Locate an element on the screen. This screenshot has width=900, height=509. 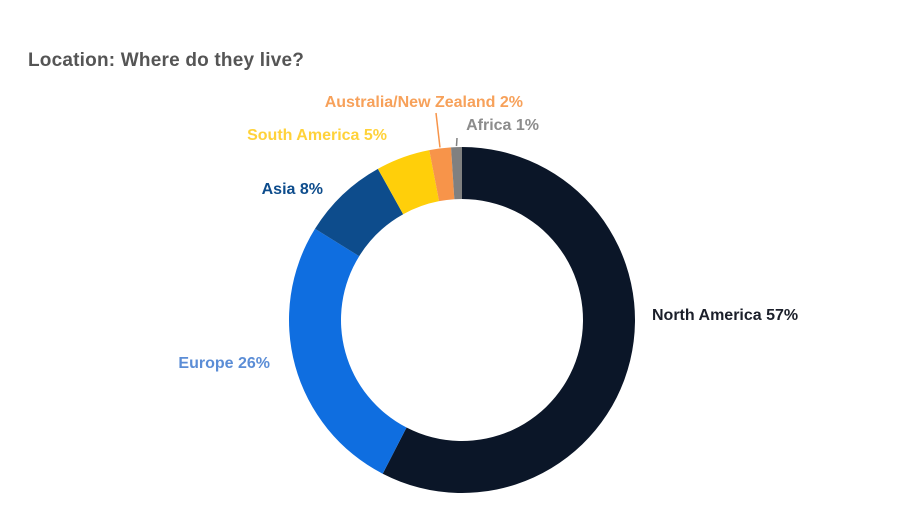
label-north-america: North America 57% is located at coordinates (725, 315).